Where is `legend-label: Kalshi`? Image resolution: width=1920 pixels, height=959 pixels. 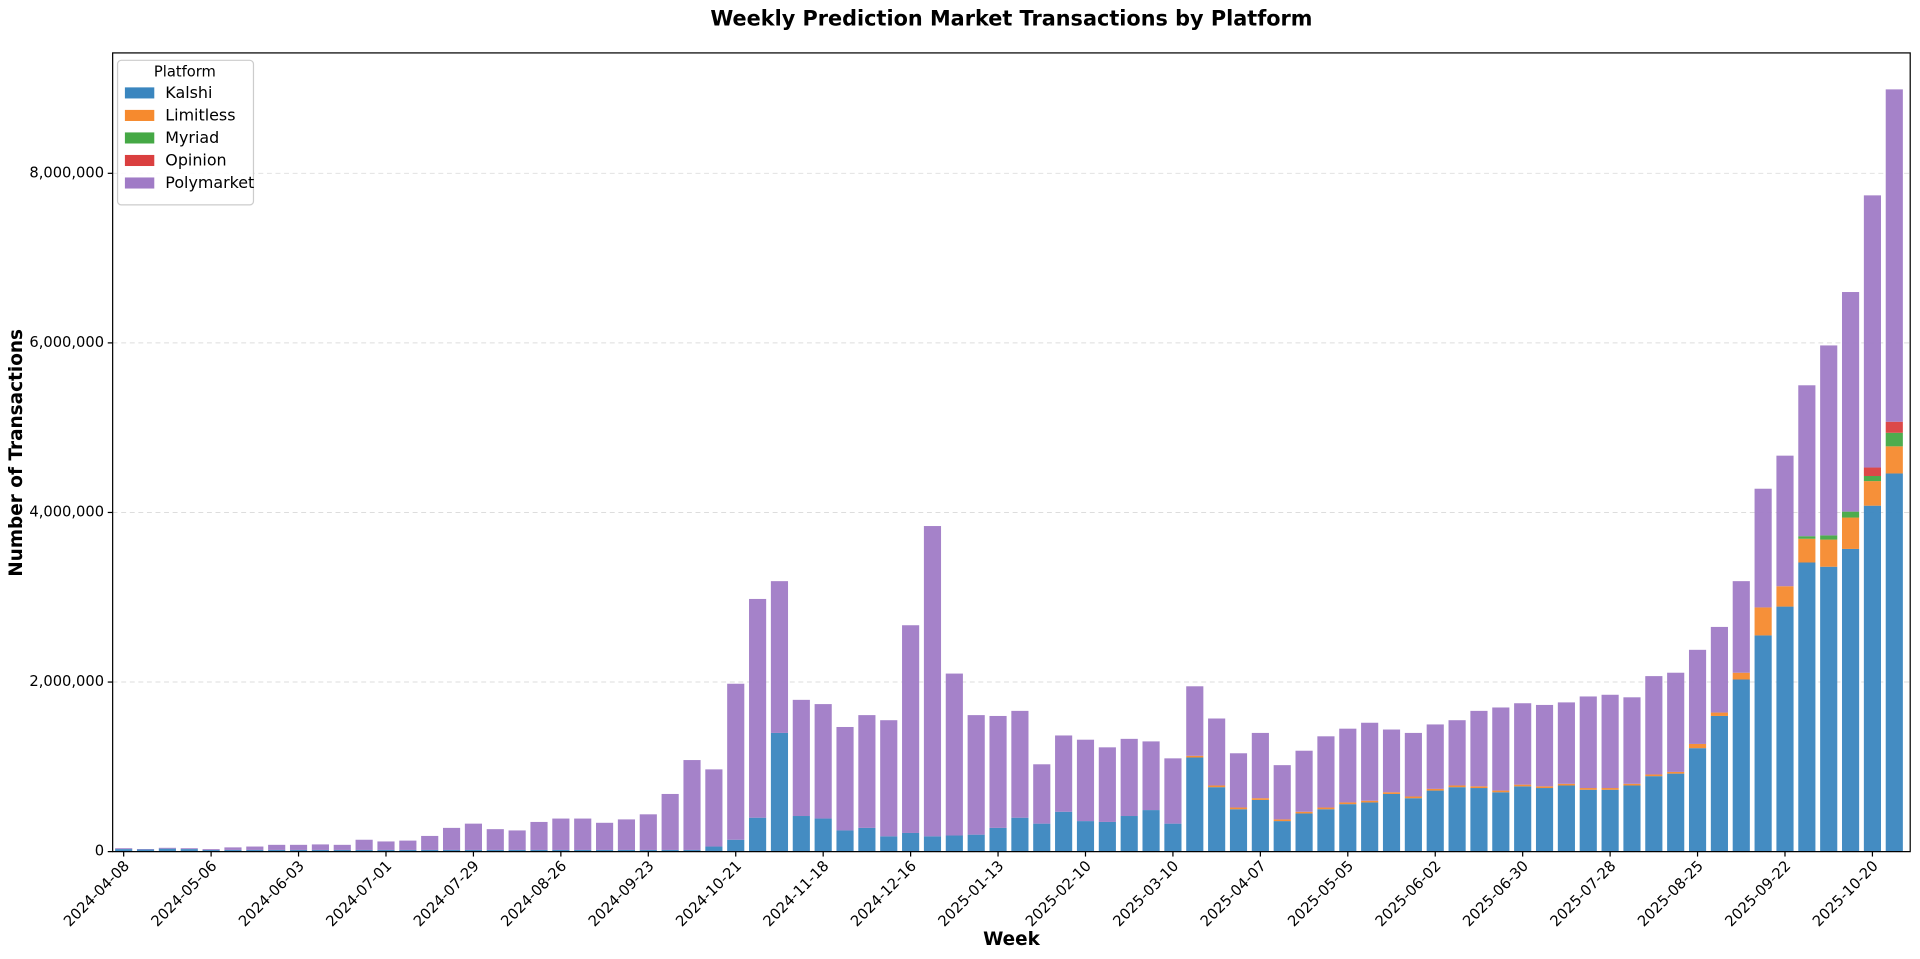
legend-label: Kalshi is located at coordinates (188, 92).